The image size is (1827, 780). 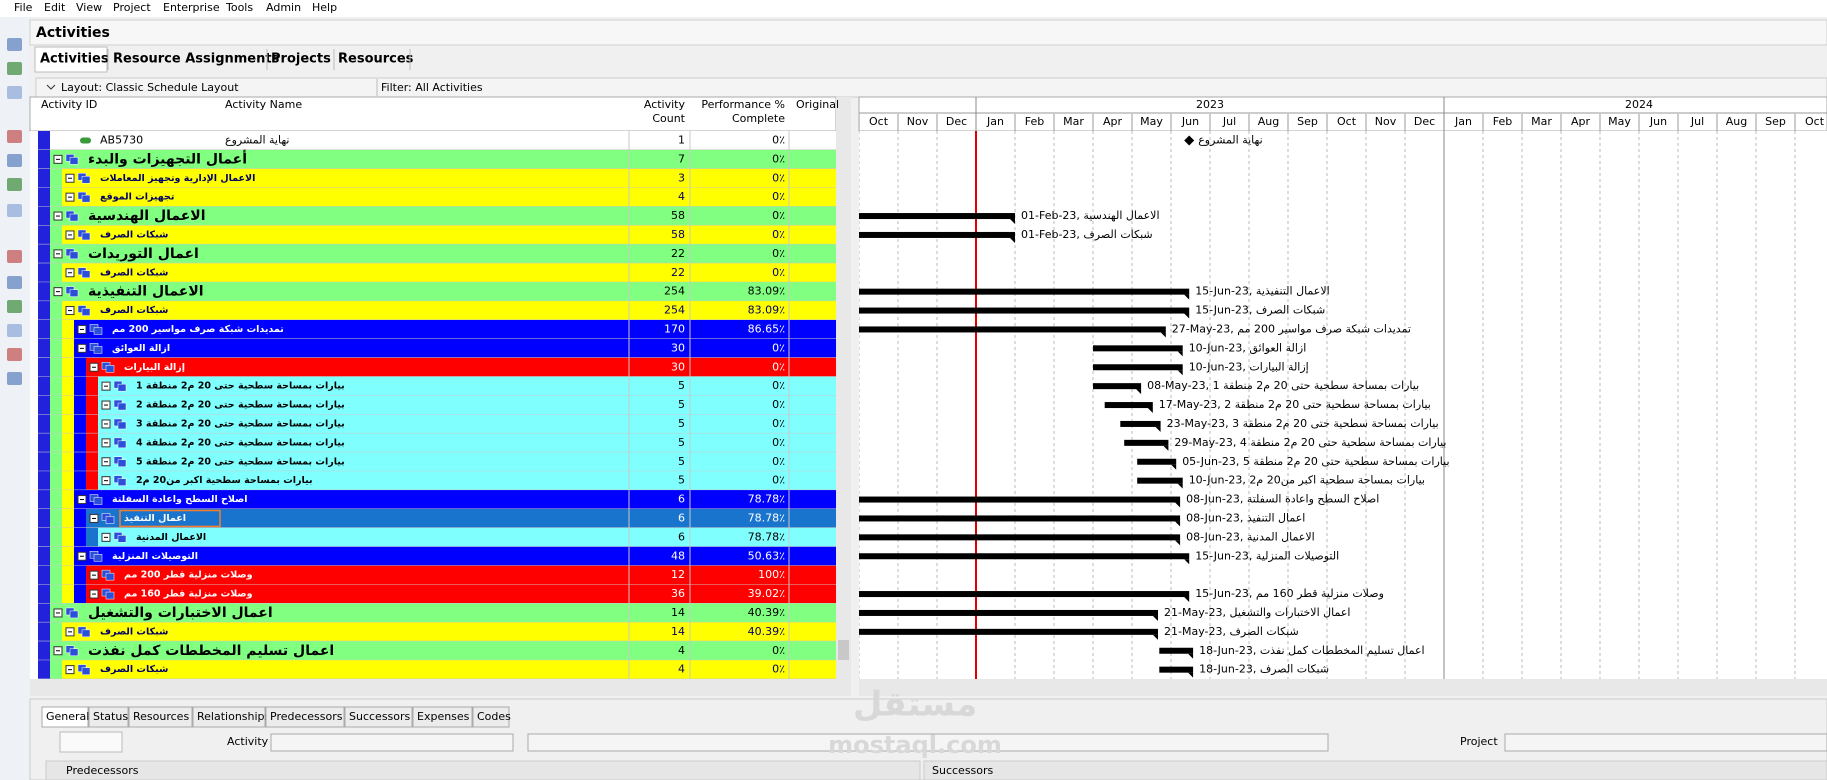 What do you see at coordinates (74, 59) in the screenshot?
I see `tab: Activities` at bounding box center [74, 59].